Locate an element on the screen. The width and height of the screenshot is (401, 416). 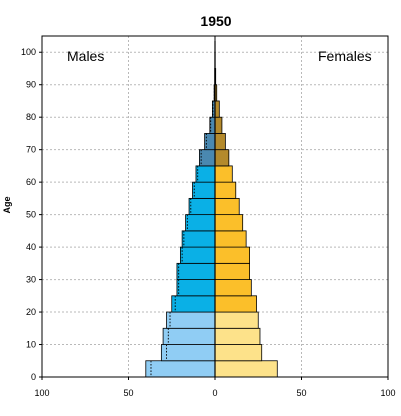
y-tick-label: 90 is located at coordinates (31, 85).